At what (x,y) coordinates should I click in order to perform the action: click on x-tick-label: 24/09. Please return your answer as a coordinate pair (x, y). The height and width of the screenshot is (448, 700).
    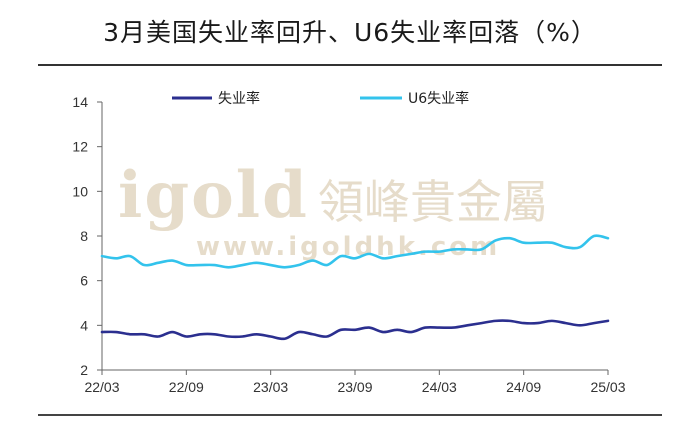
    Looking at the image, I should click on (523, 387).